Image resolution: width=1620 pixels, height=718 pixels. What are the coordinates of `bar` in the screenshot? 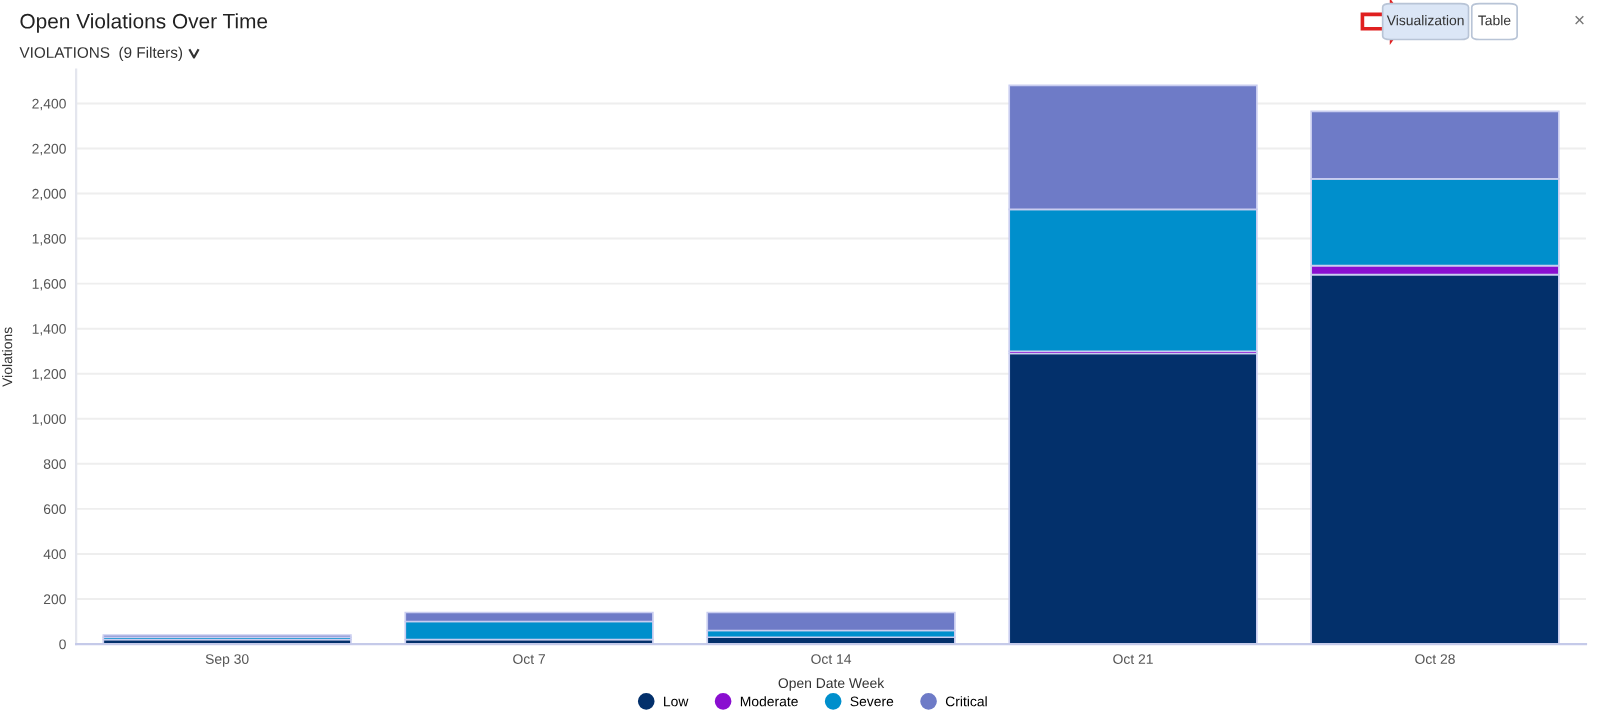 It's located at (831, 621).